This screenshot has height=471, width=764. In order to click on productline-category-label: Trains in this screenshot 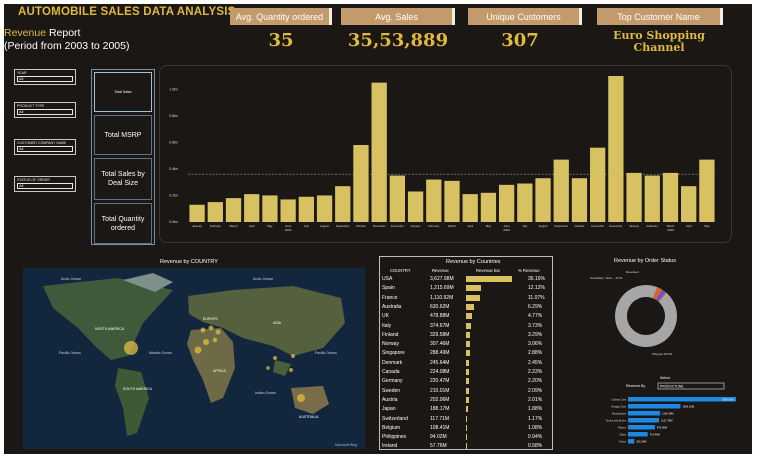, I will do `click(623, 441)`.